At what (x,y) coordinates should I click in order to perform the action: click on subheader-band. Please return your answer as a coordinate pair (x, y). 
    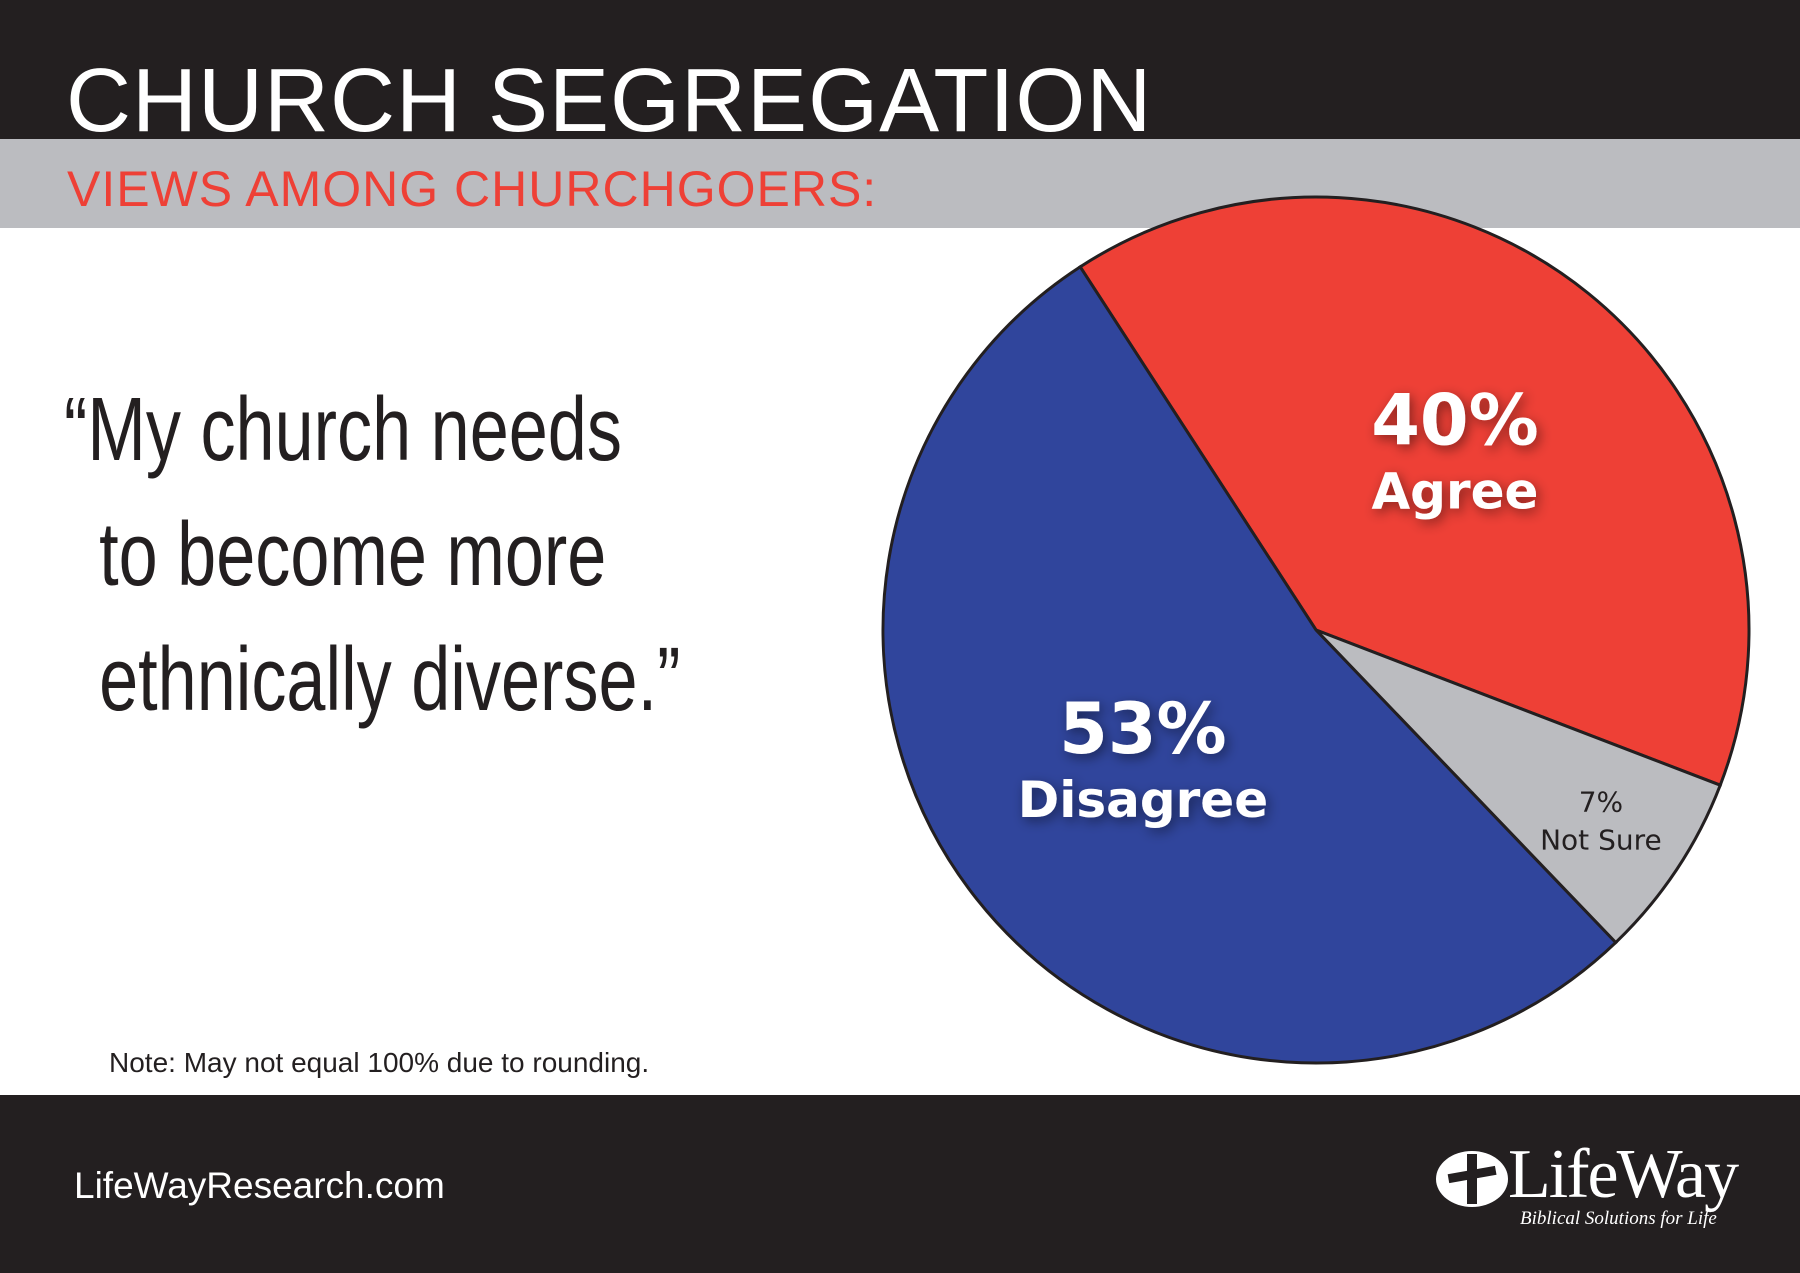
    Looking at the image, I should click on (900, 183).